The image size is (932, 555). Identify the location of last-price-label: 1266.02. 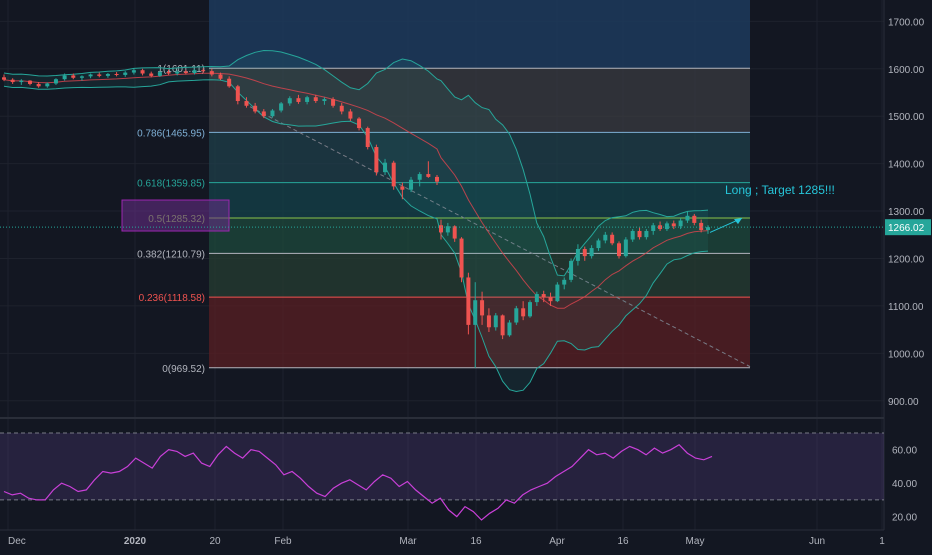
(906, 228).